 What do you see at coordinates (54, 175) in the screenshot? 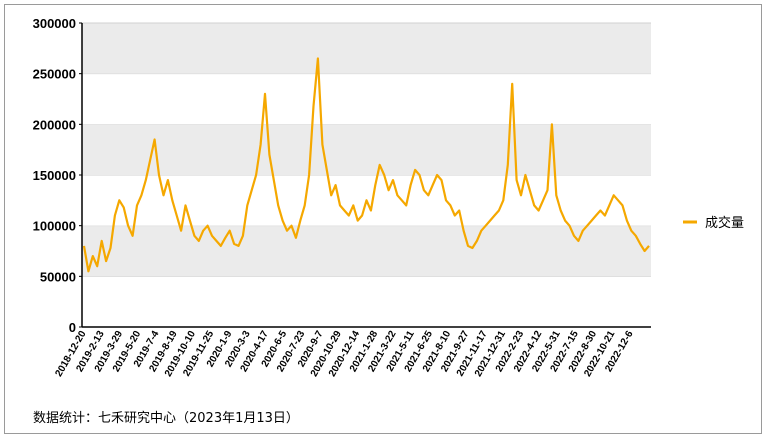
I see `y-tick-label: 150000` at bounding box center [54, 175].